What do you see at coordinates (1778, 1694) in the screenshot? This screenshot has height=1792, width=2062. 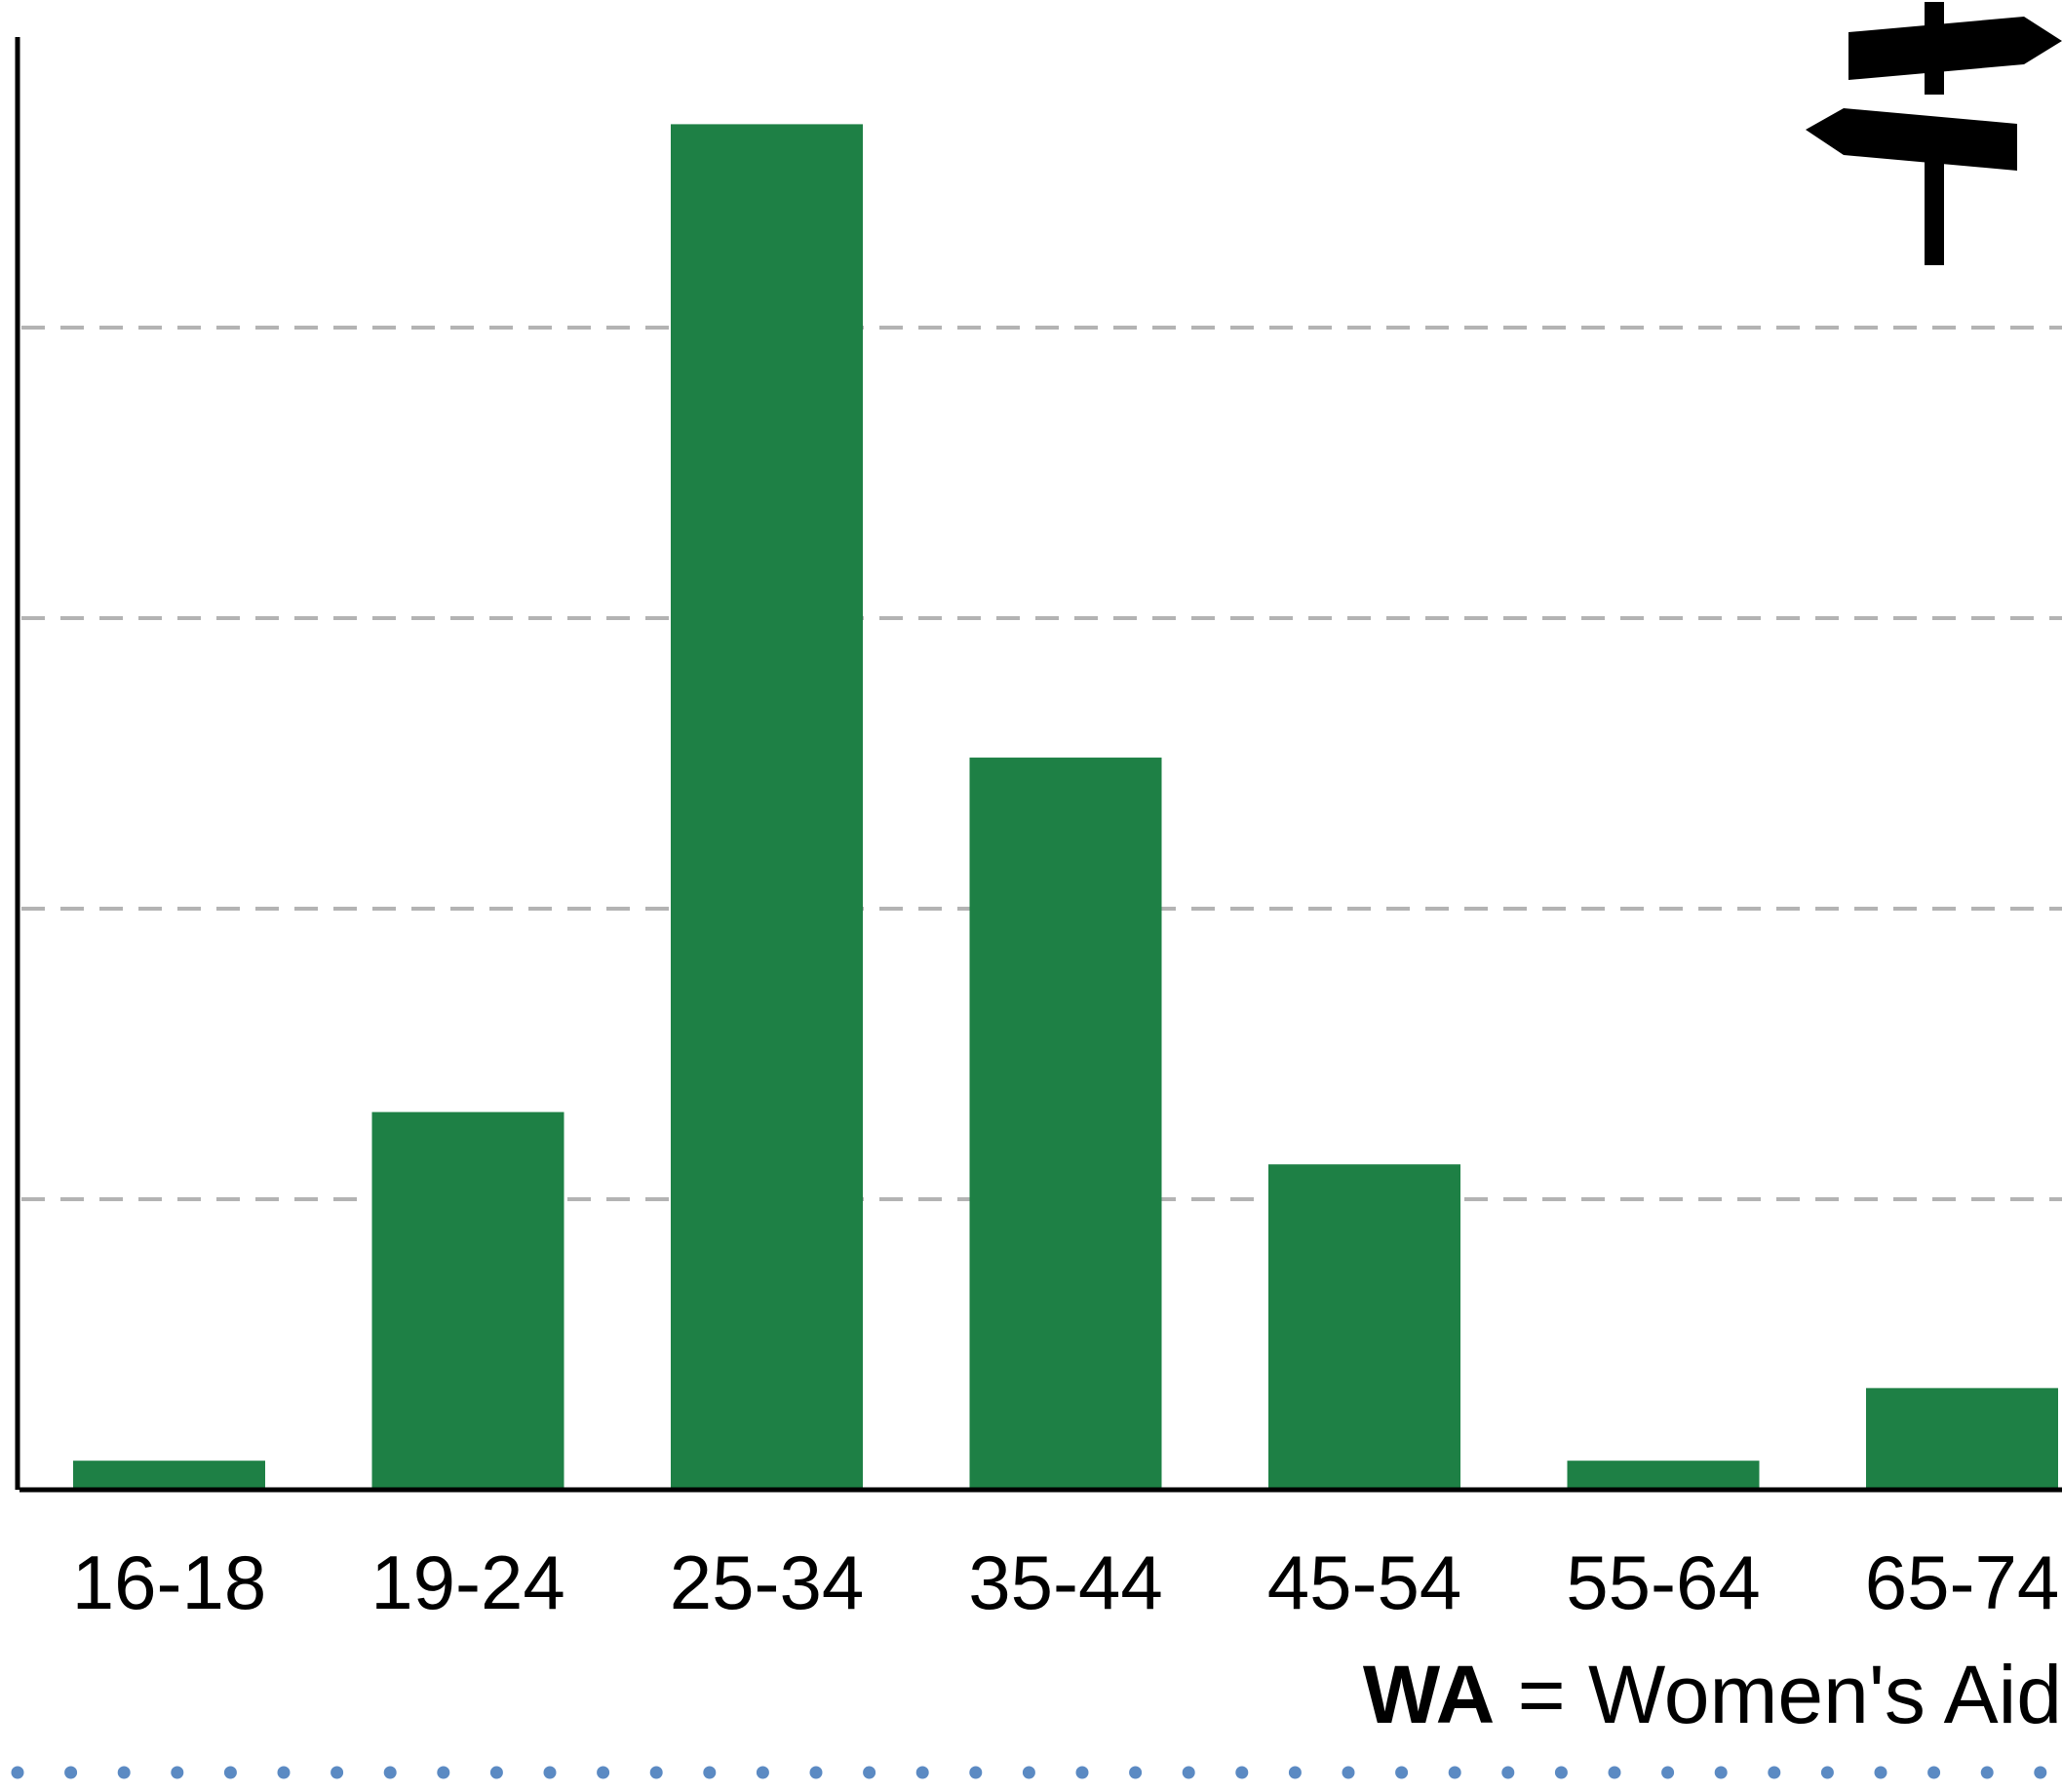 I see `footnote-definition: = Women's Aid` at bounding box center [1778, 1694].